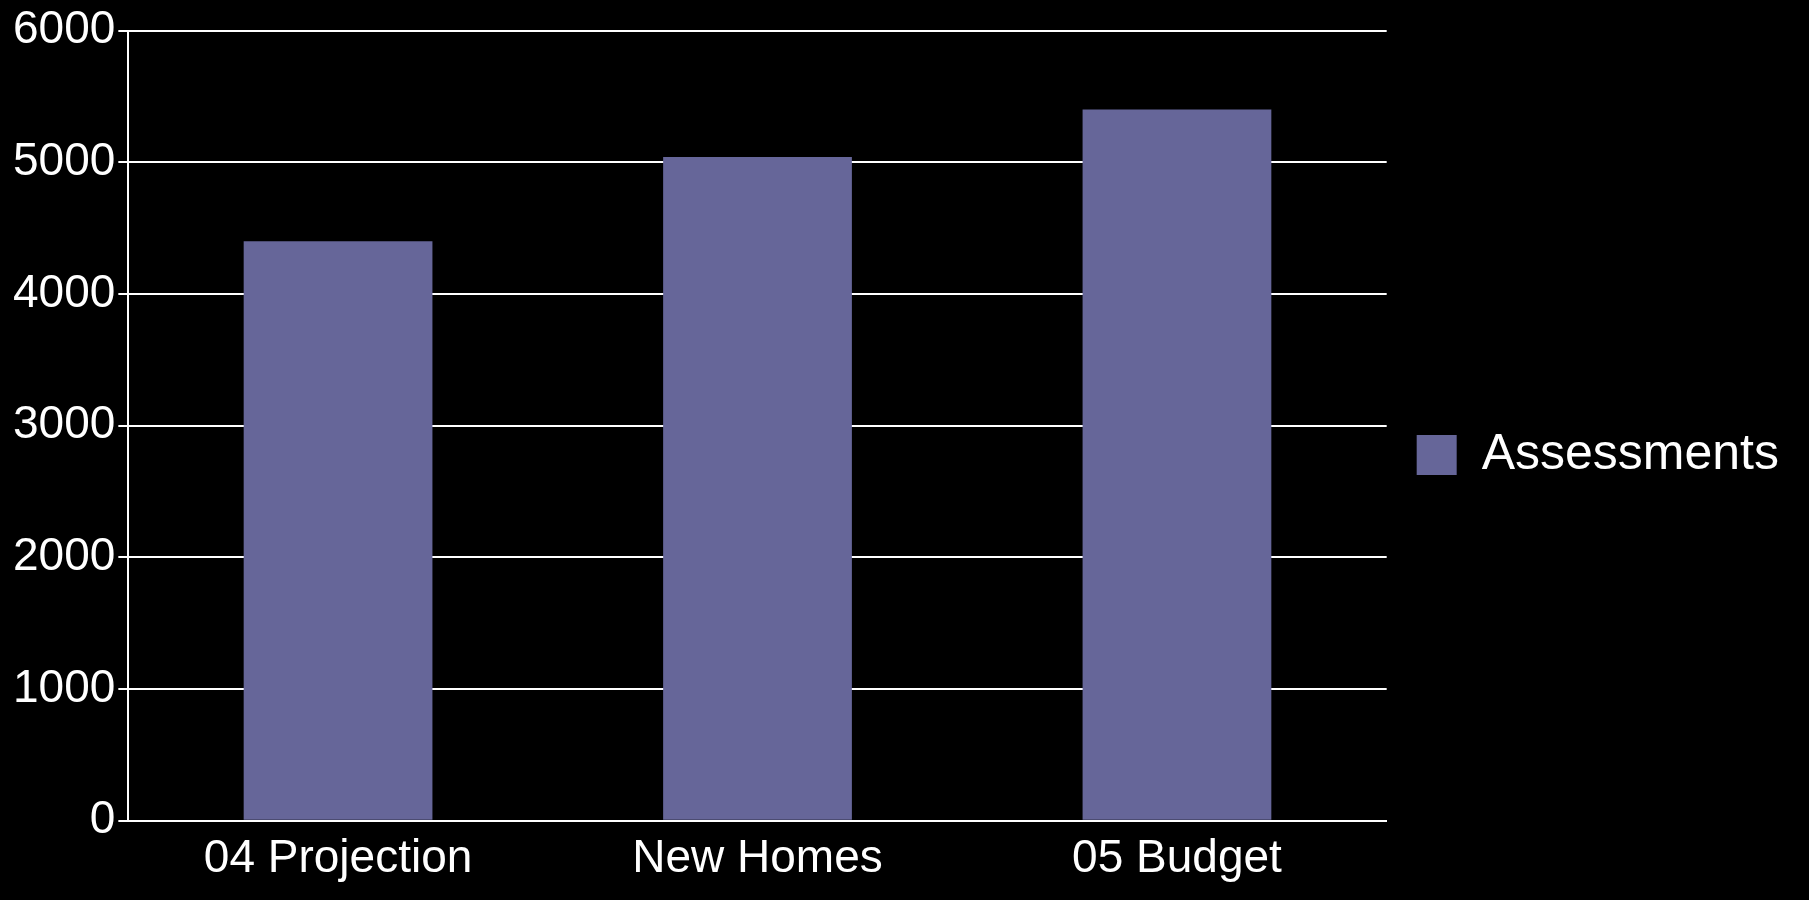 The height and width of the screenshot is (900, 1809). Describe the element at coordinates (1177, 856) in the screenshot. I see `x-tick-label: 05 Budget` at that location.